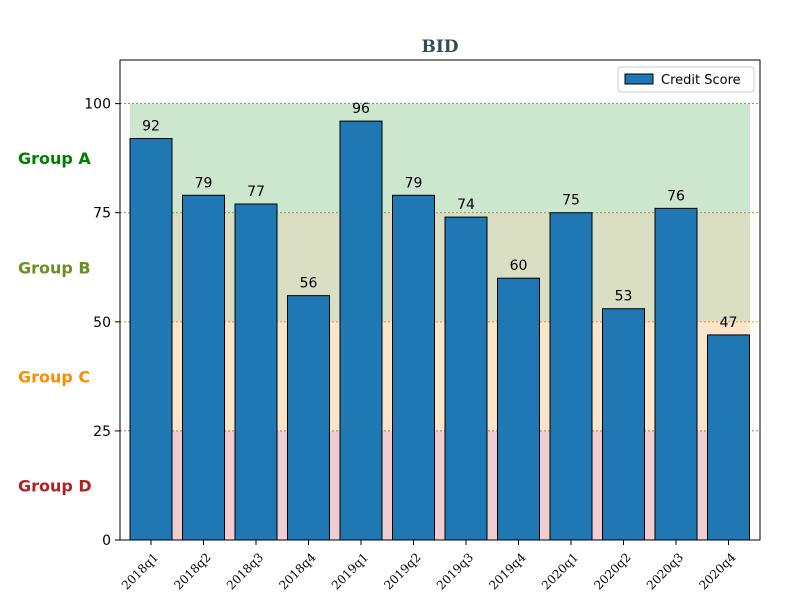 This screenshot has width=800, height=600. I want to click on y-tick-label: 100, so click(97, 105).